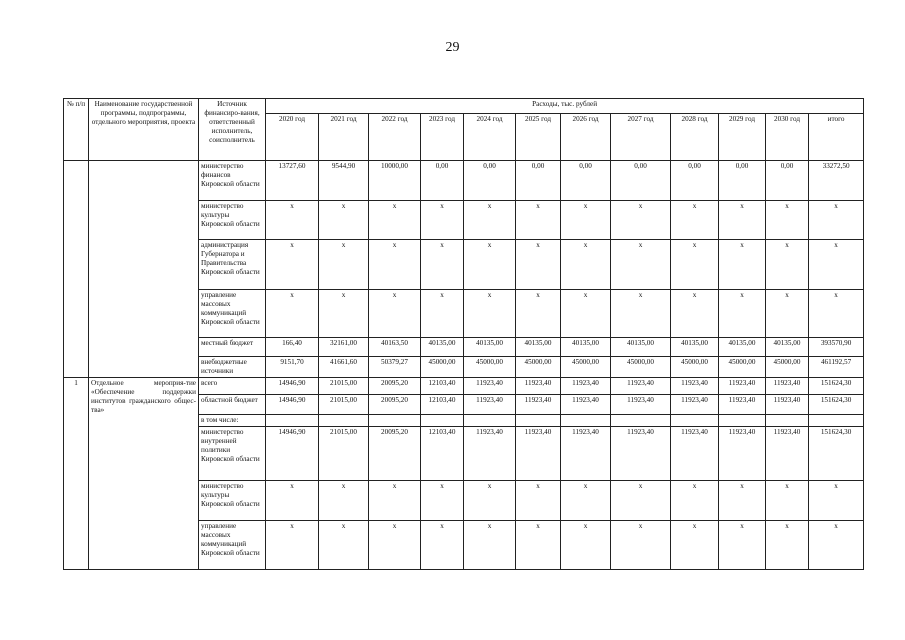 The image size is (905, 640). What do you see at coordinates (232, 420) in the screenshot?
I see `funding-source: в том числе:` at bounding box center [232, 420].